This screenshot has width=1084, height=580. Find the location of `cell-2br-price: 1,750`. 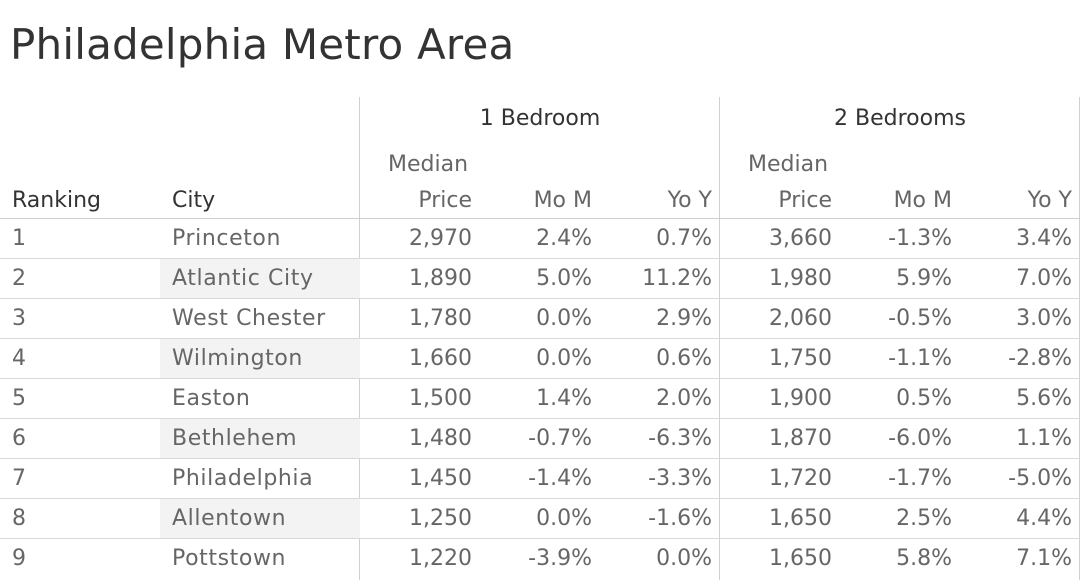

cell-2br-price: 1,750 is located at coordinates (800, 358).